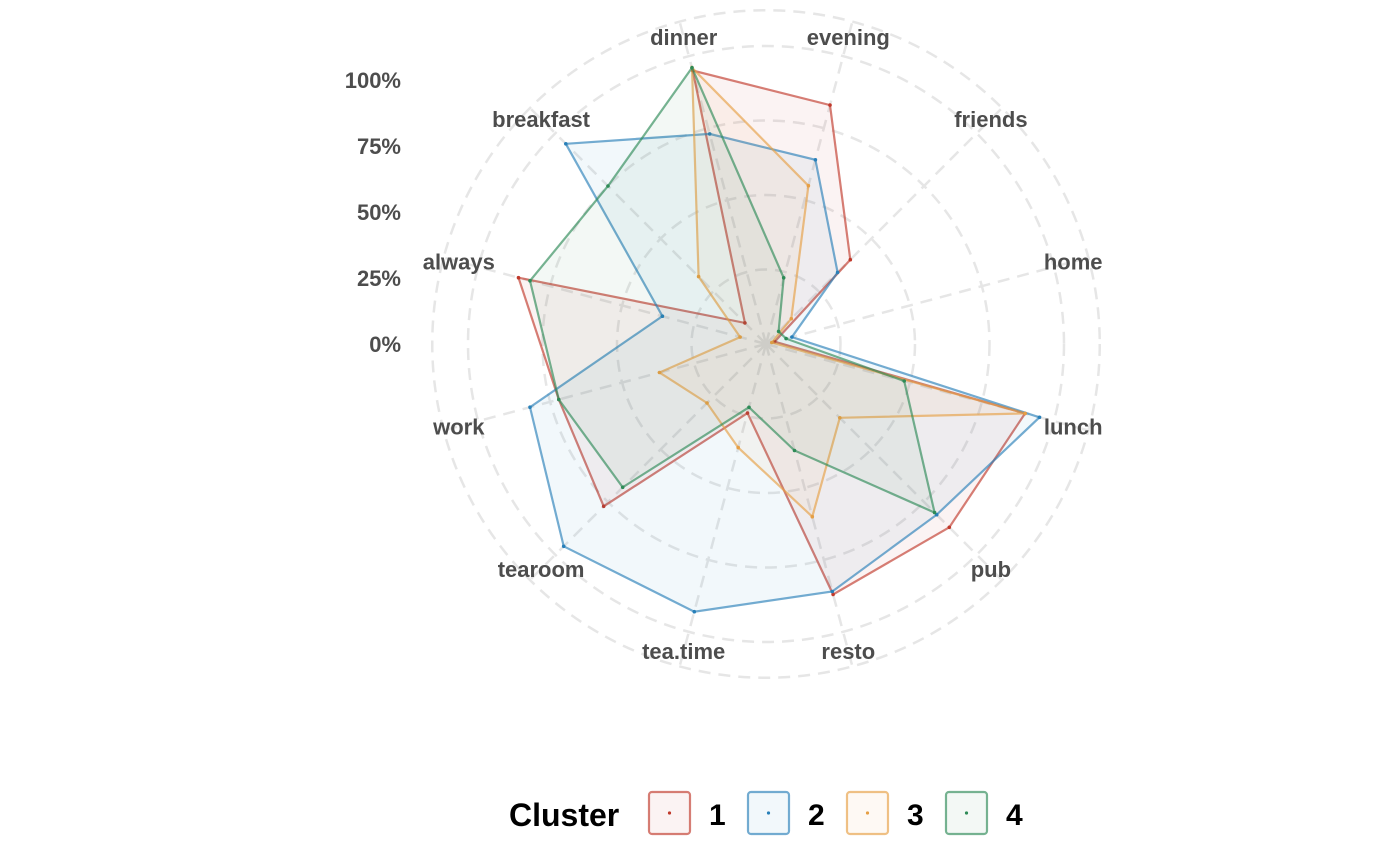 This screenshot has height=866, width=1400. What do you see at coordinates (379, 278) in the screenshot?
I see `radial-tick-label: 25%` at bounding box center [379, 278].